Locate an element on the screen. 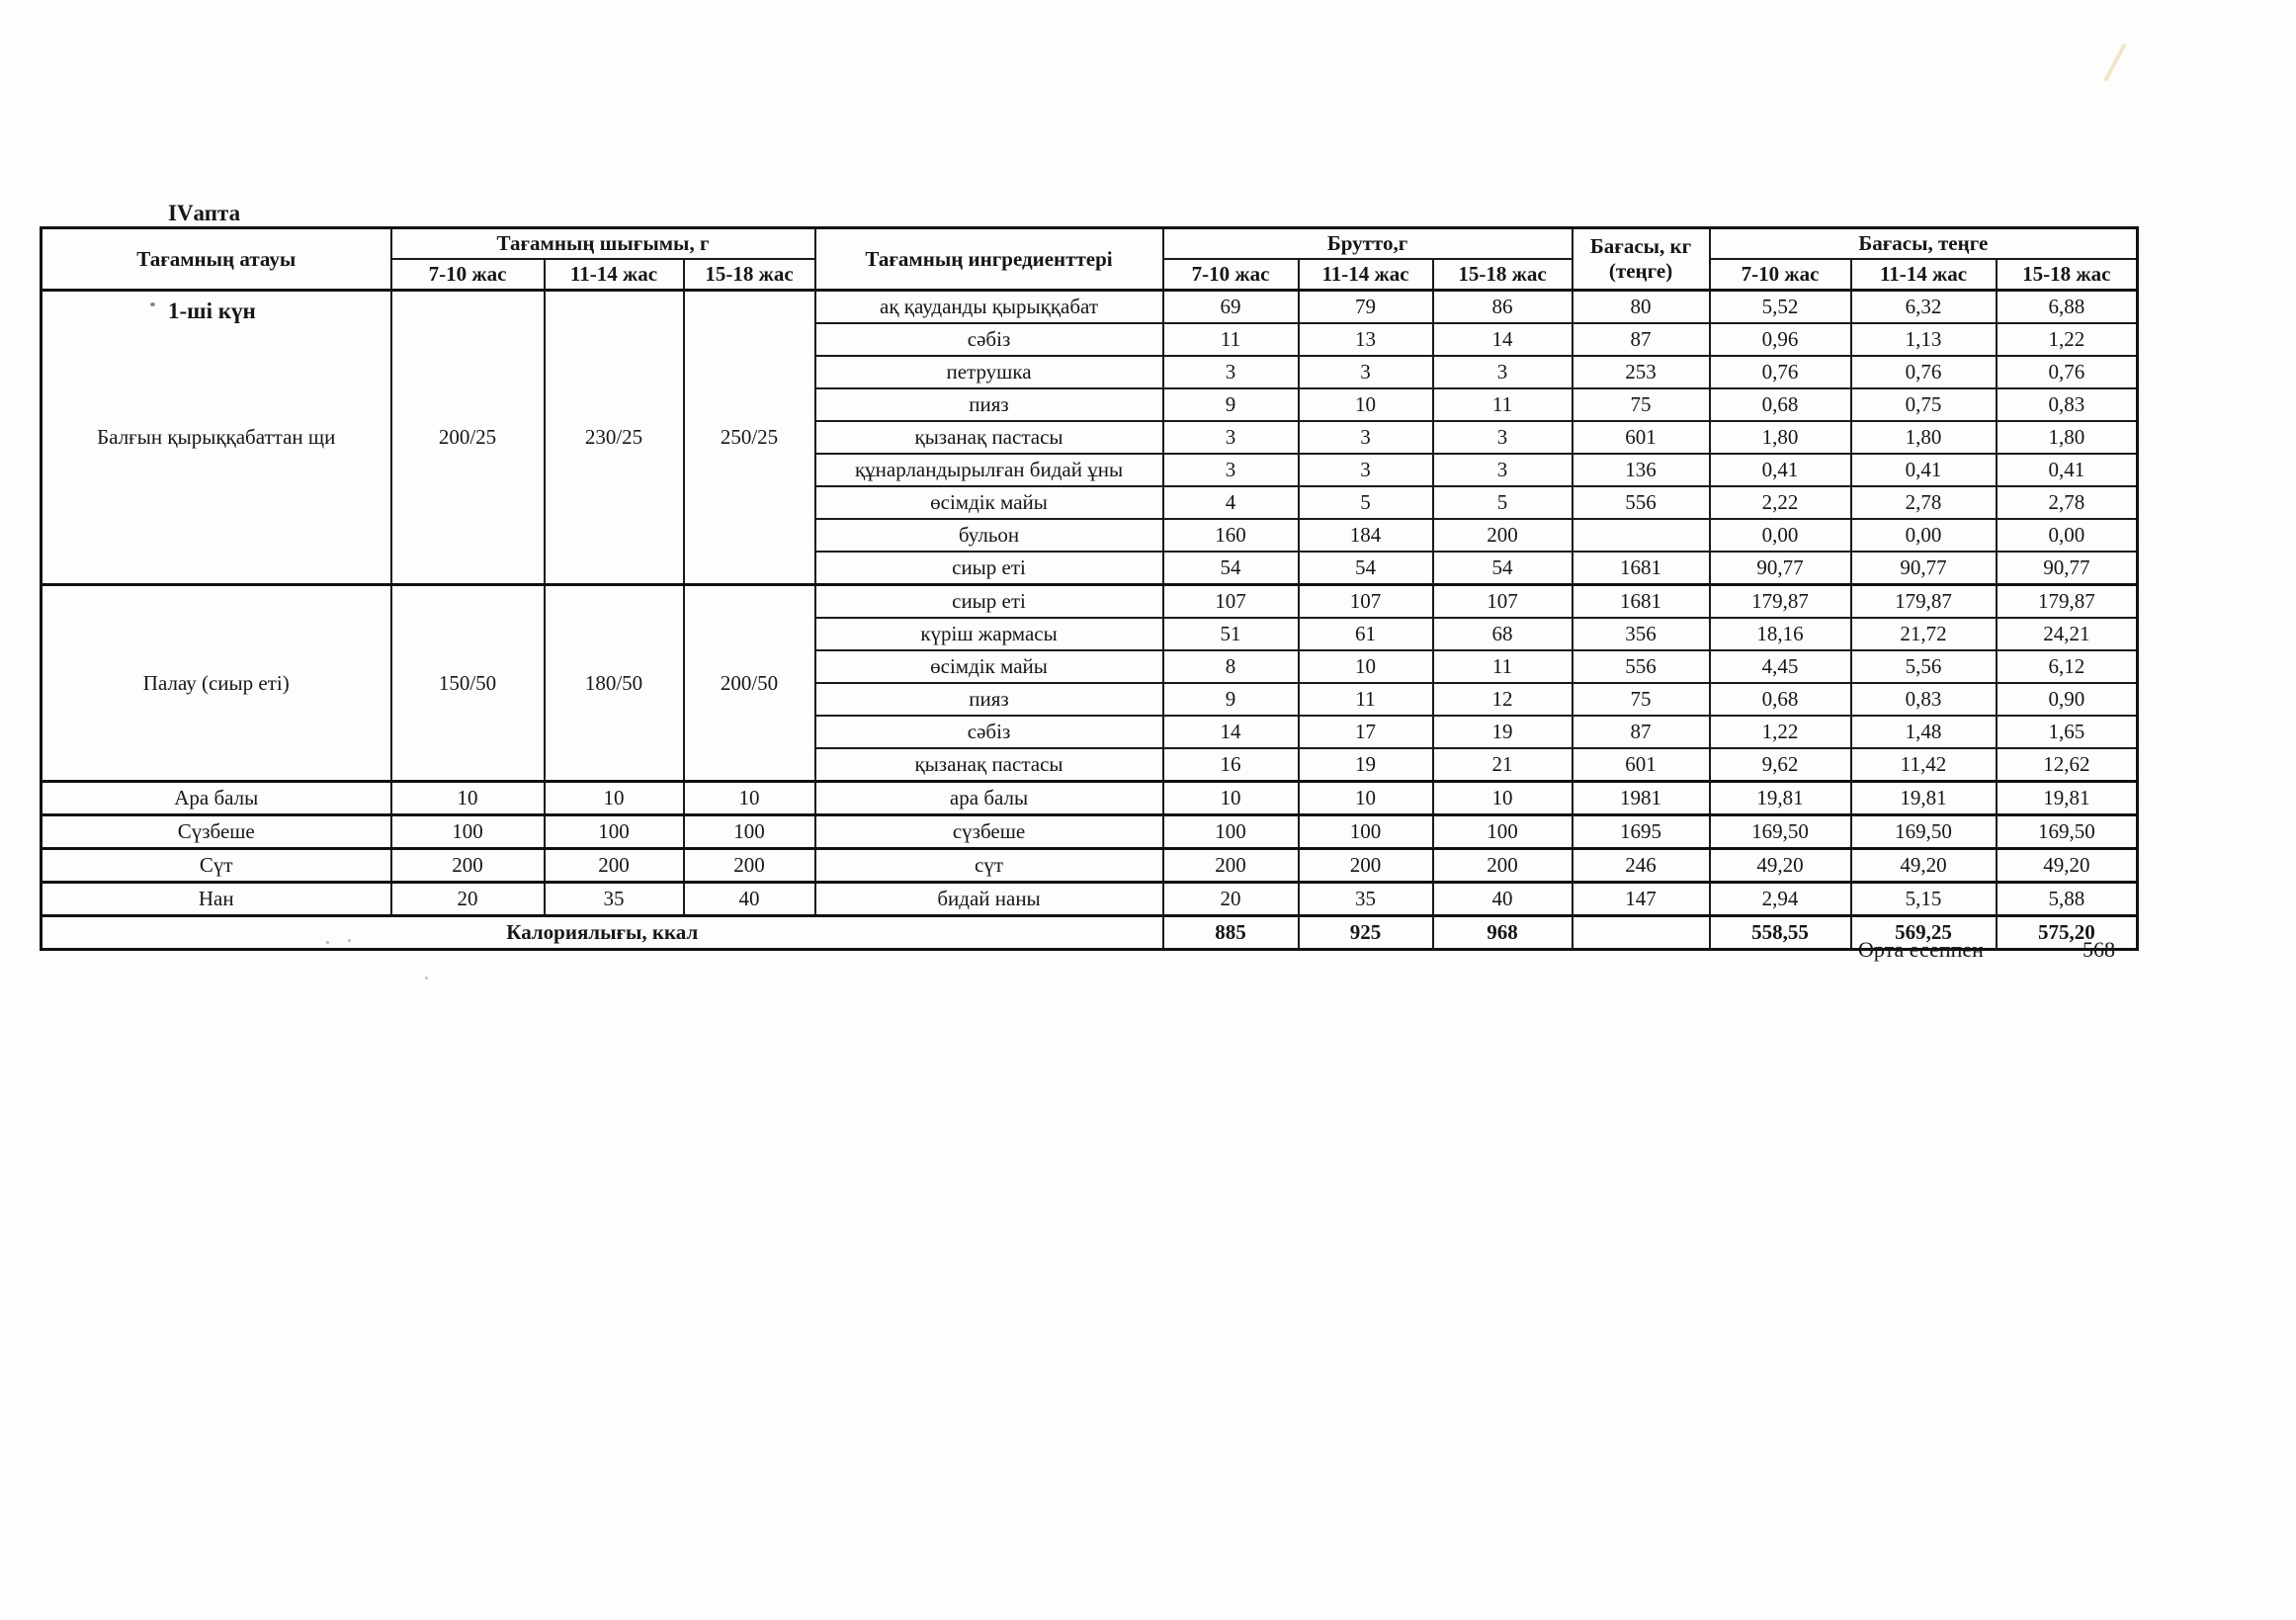 The width and height of the screenshot is (2296, 1620). price-cell-age-3: 49,20 is located at coordinates (2067, 865).